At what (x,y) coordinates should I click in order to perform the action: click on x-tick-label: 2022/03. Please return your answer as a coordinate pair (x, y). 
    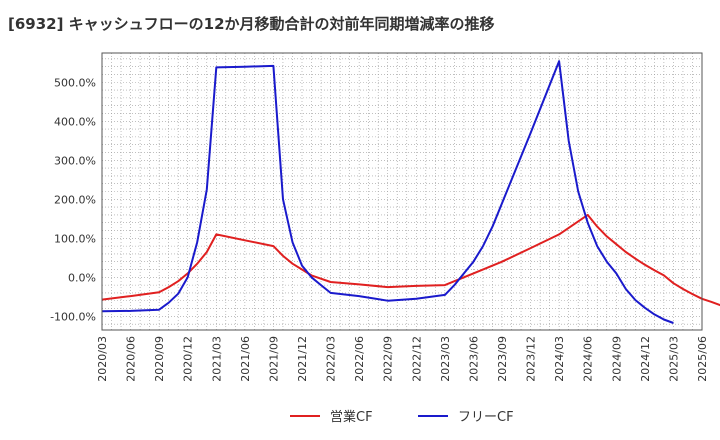
    Looking at the image, I should click on (331, 359).